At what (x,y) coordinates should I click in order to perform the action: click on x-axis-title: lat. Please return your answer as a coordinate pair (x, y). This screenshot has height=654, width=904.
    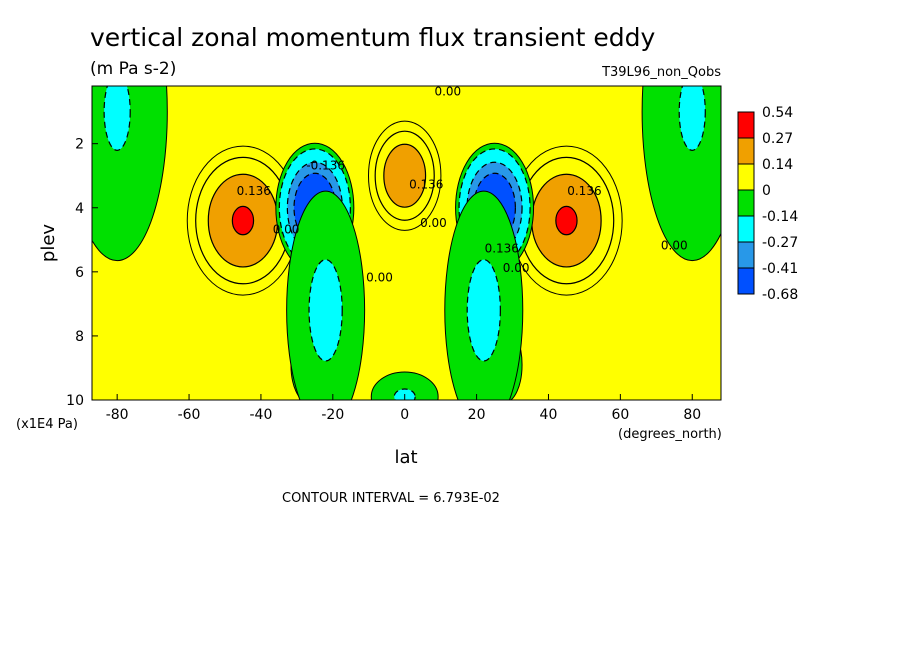
    Looking at the image, I should click on (405, 457).